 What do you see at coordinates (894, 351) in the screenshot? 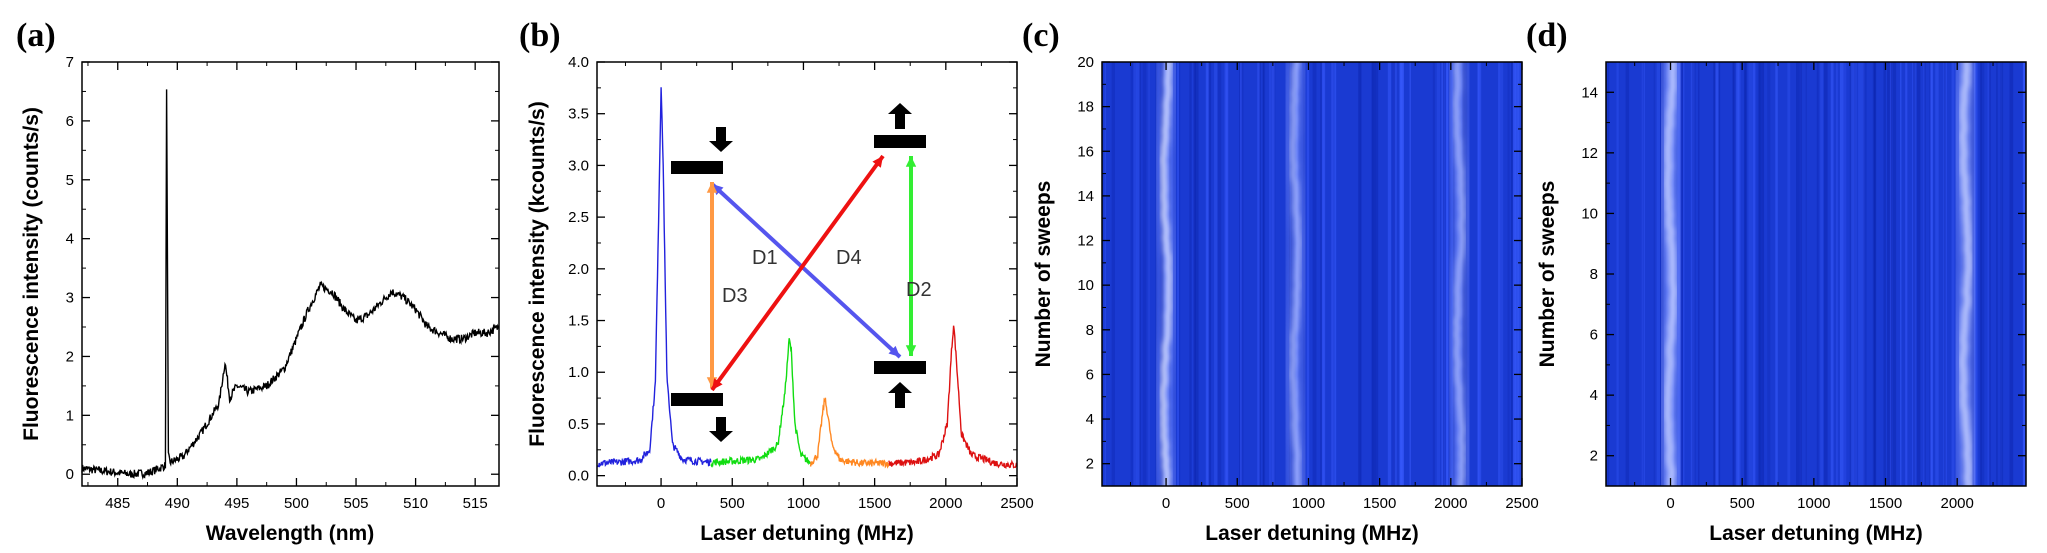
I see `arrow-d1-head-end` at bounding box center [894, 351].